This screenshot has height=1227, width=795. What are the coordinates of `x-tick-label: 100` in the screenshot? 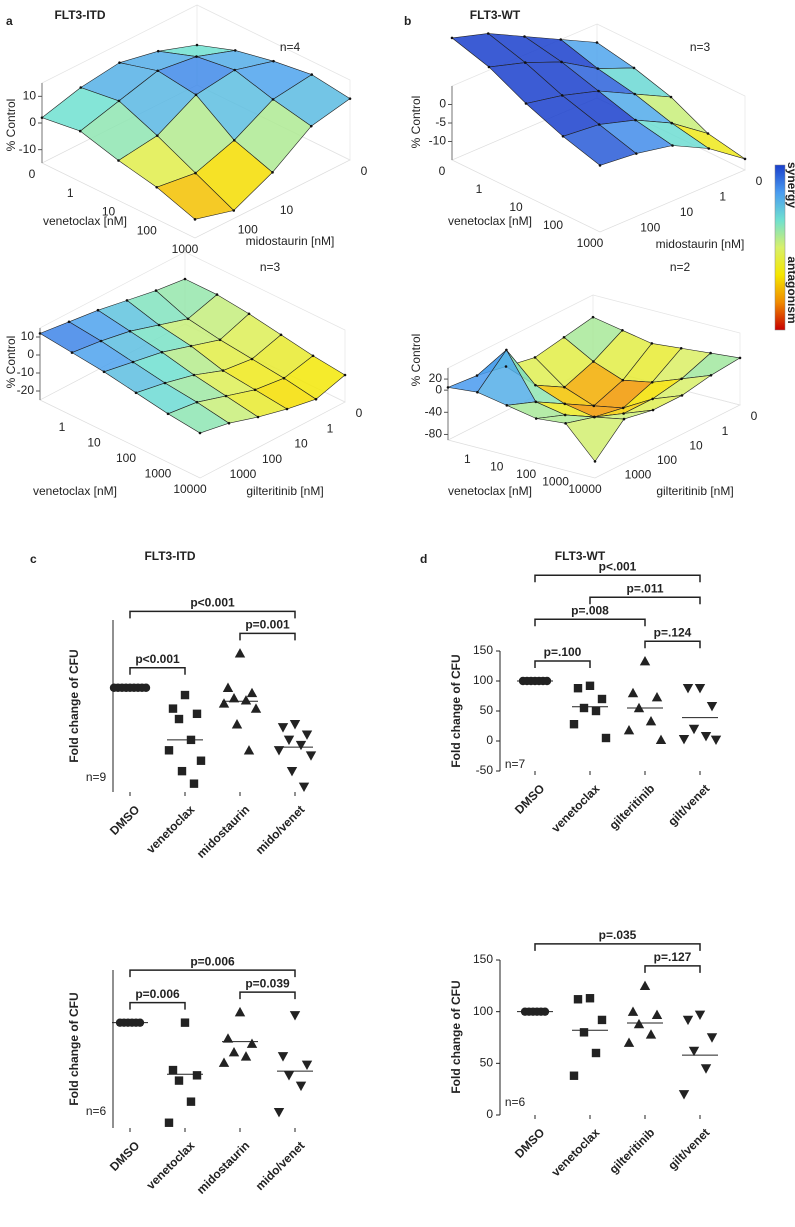 It's located at (147, 230).